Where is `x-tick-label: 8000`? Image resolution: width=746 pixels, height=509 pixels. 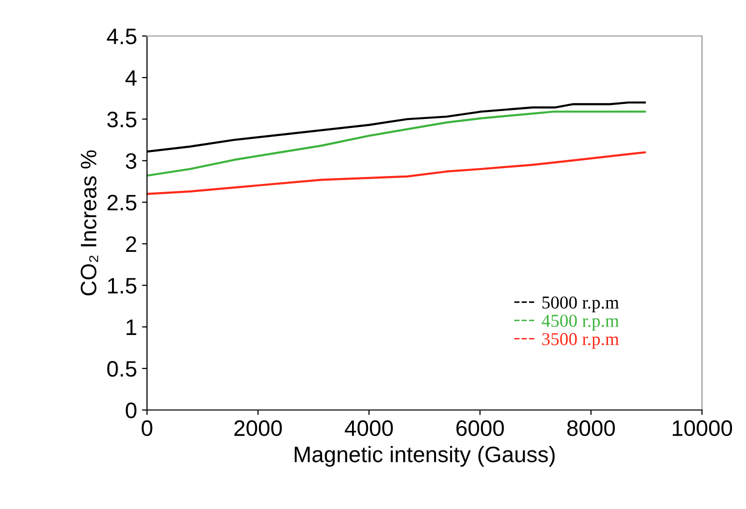
x-tick-label: 8000 is located at coordinates (591, 428).